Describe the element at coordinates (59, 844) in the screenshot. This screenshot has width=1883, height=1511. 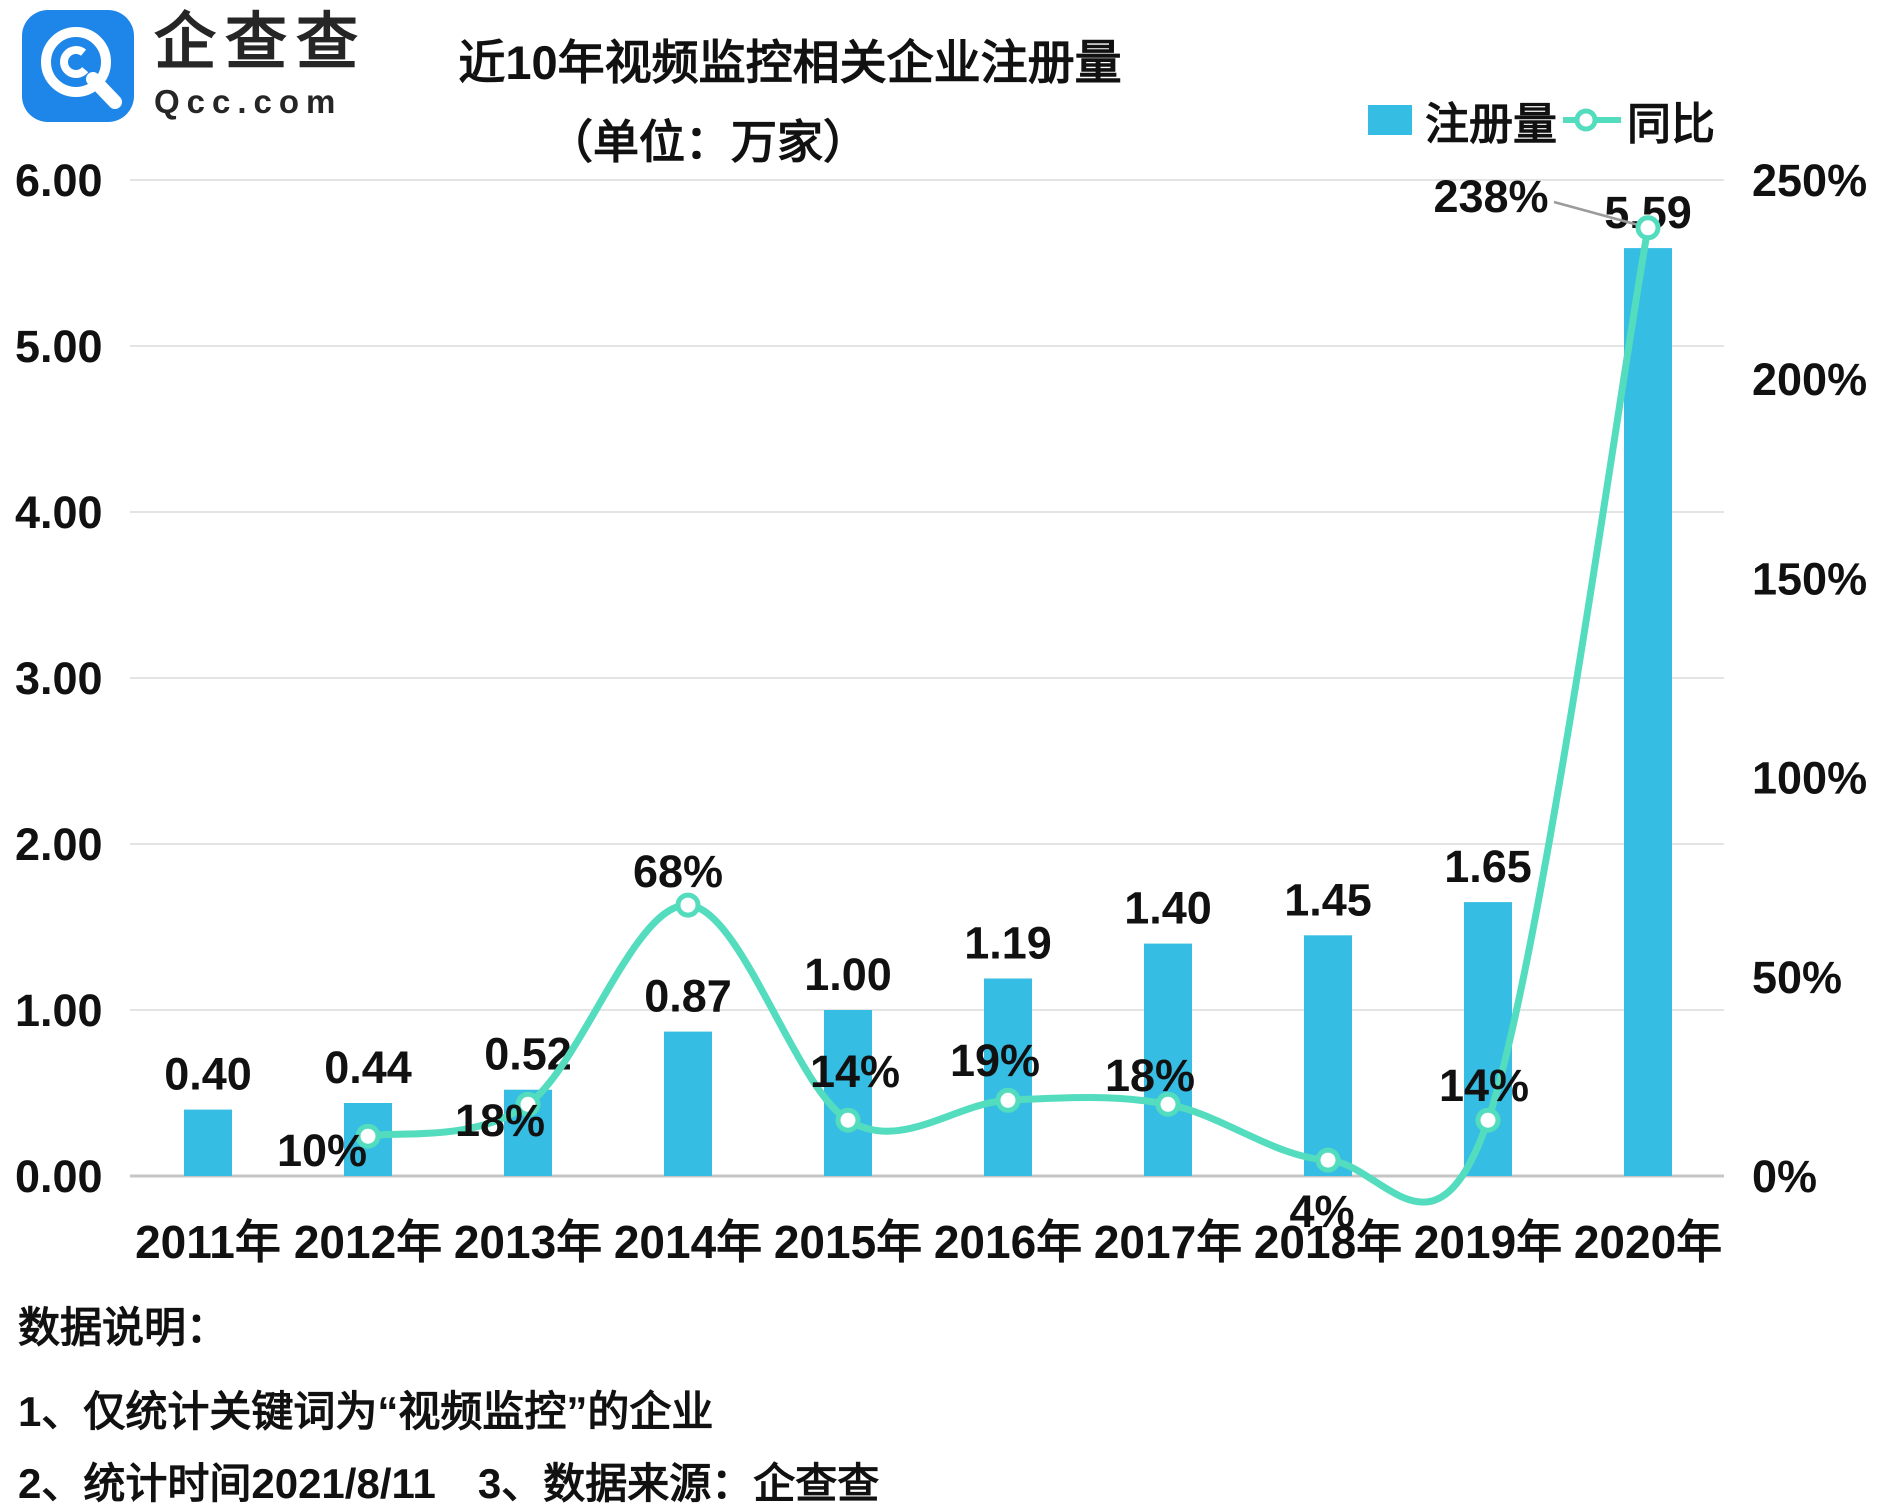
I see `left-axis-tick-2.00: 2.00` at that location.